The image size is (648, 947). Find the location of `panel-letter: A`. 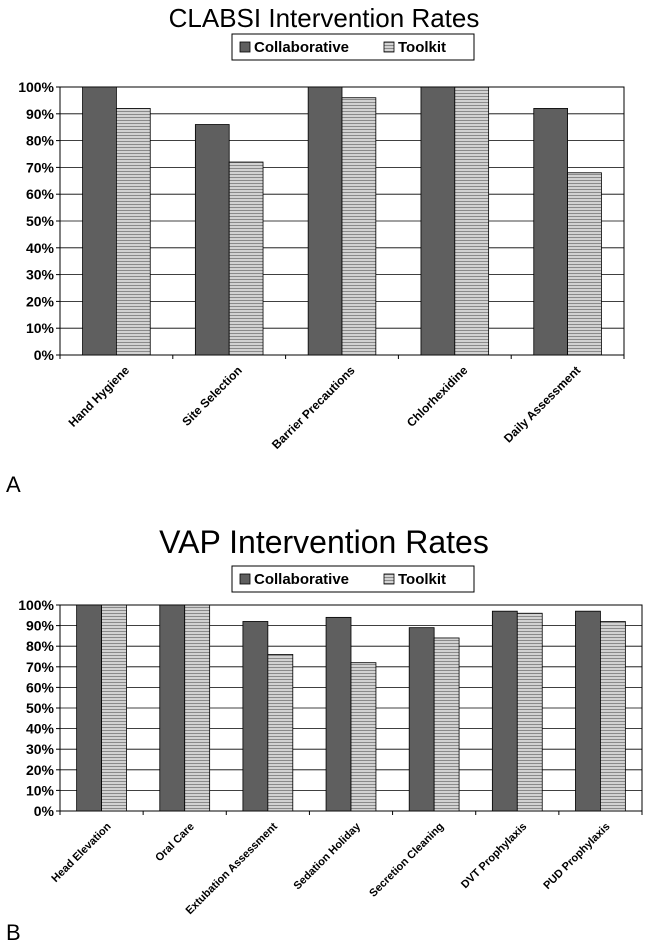

panel-letter: A is located at coordinates (13, 484).